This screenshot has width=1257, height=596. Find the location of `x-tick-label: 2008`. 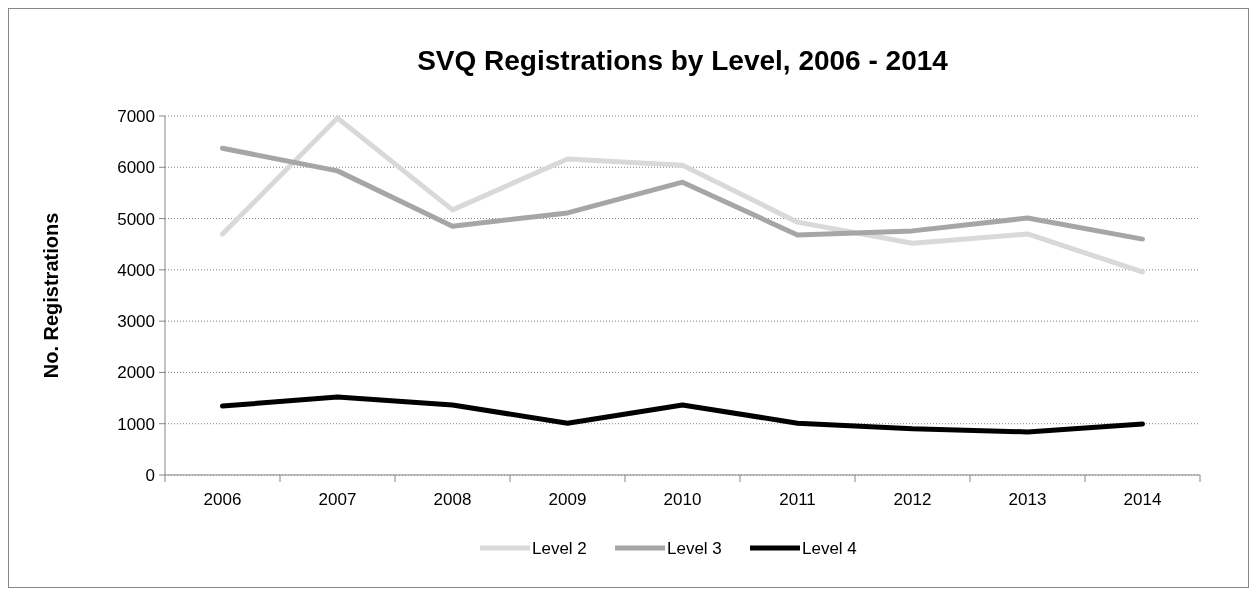

x-tick-label: 2008 is located at coordinates (452, 499).